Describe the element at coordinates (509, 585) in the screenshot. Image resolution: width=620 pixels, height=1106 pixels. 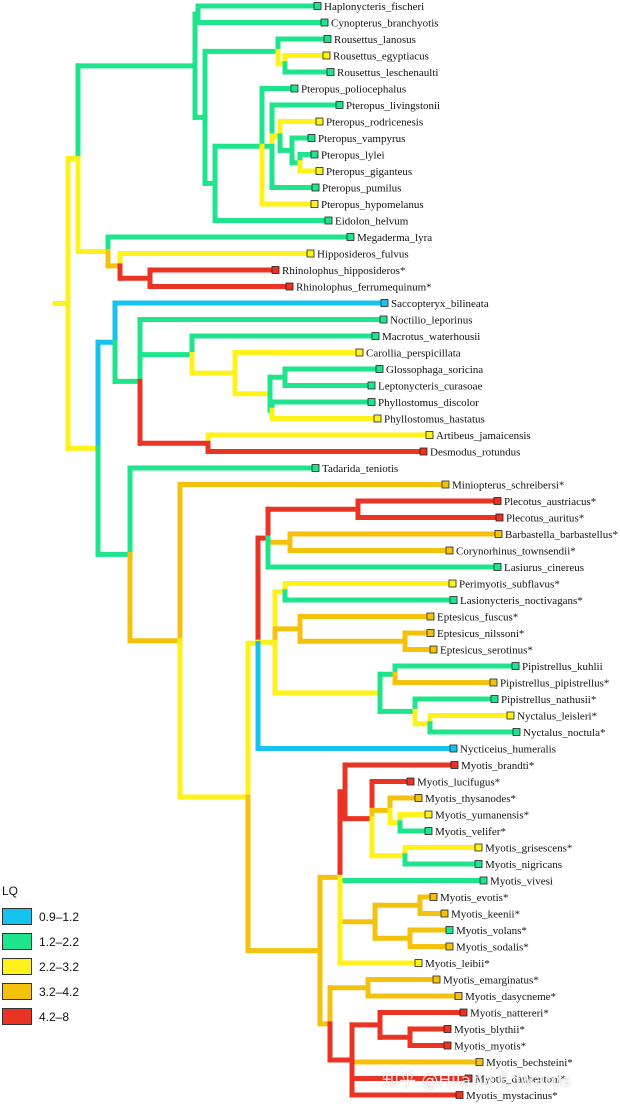
I see `tip-label: Perimyotis_subflavus*` at that location.